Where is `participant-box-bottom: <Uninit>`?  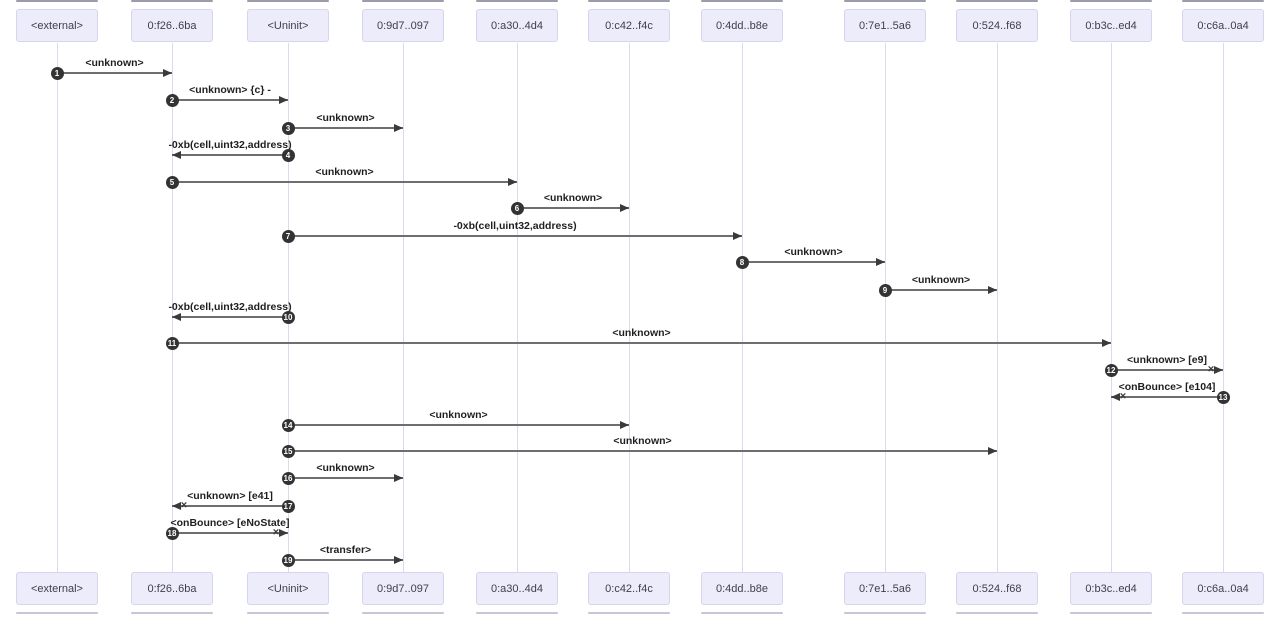
participant-box-bottom: <Uninit> is located at coordinates (288, 588).